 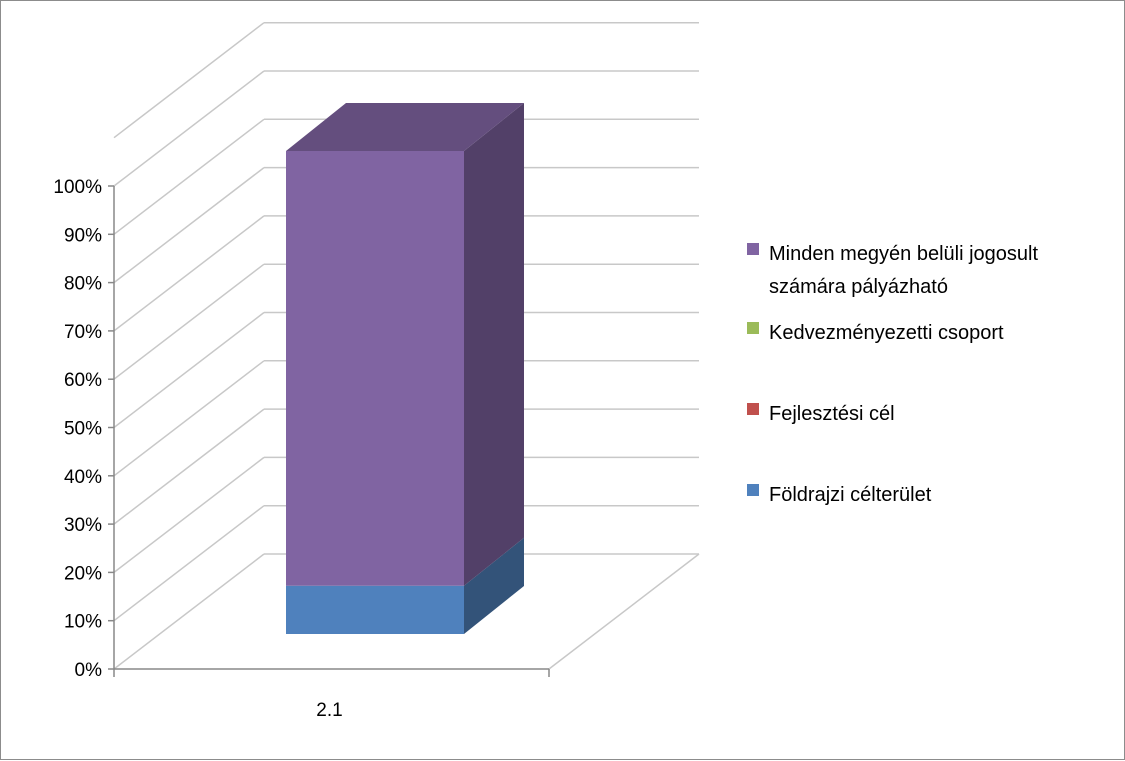 What do you see at coordinates (83, 429) in the screenshot?
I see `y-tick-label: 50%` at bounding box center [83, 429].